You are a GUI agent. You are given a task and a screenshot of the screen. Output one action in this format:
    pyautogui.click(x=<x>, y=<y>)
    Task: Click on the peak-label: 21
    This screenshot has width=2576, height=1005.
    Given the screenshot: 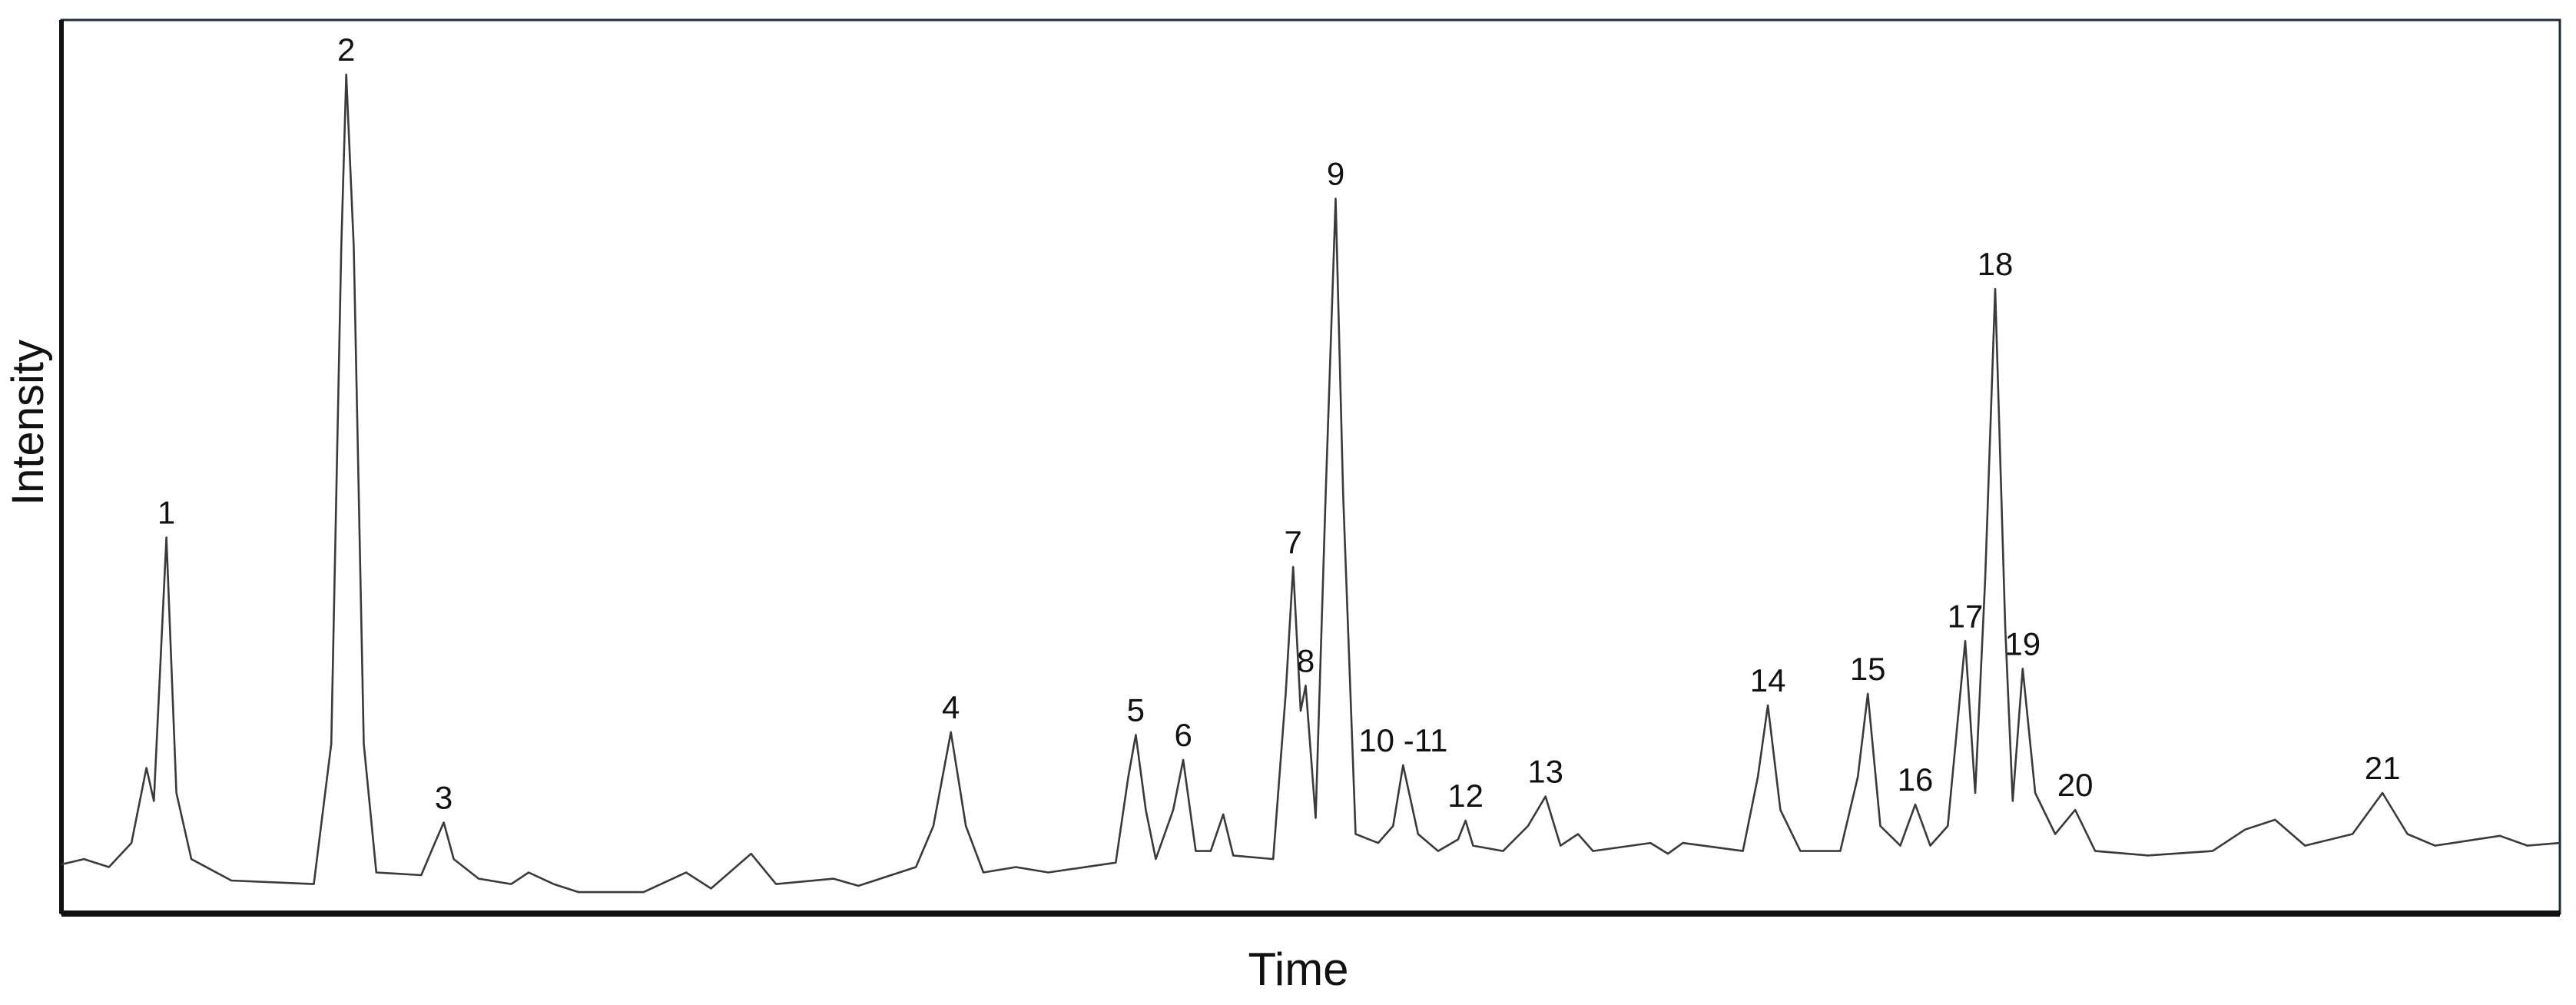 What is the action you would take?
    pyautogui.click(x=2383, y=768)
    